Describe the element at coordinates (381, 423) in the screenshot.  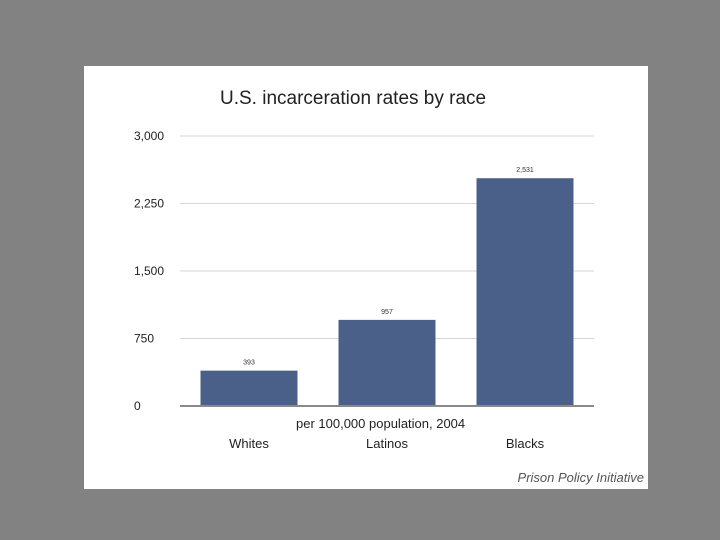
I see `chart-subtitle: per 100,000 population, 2004` at that location.